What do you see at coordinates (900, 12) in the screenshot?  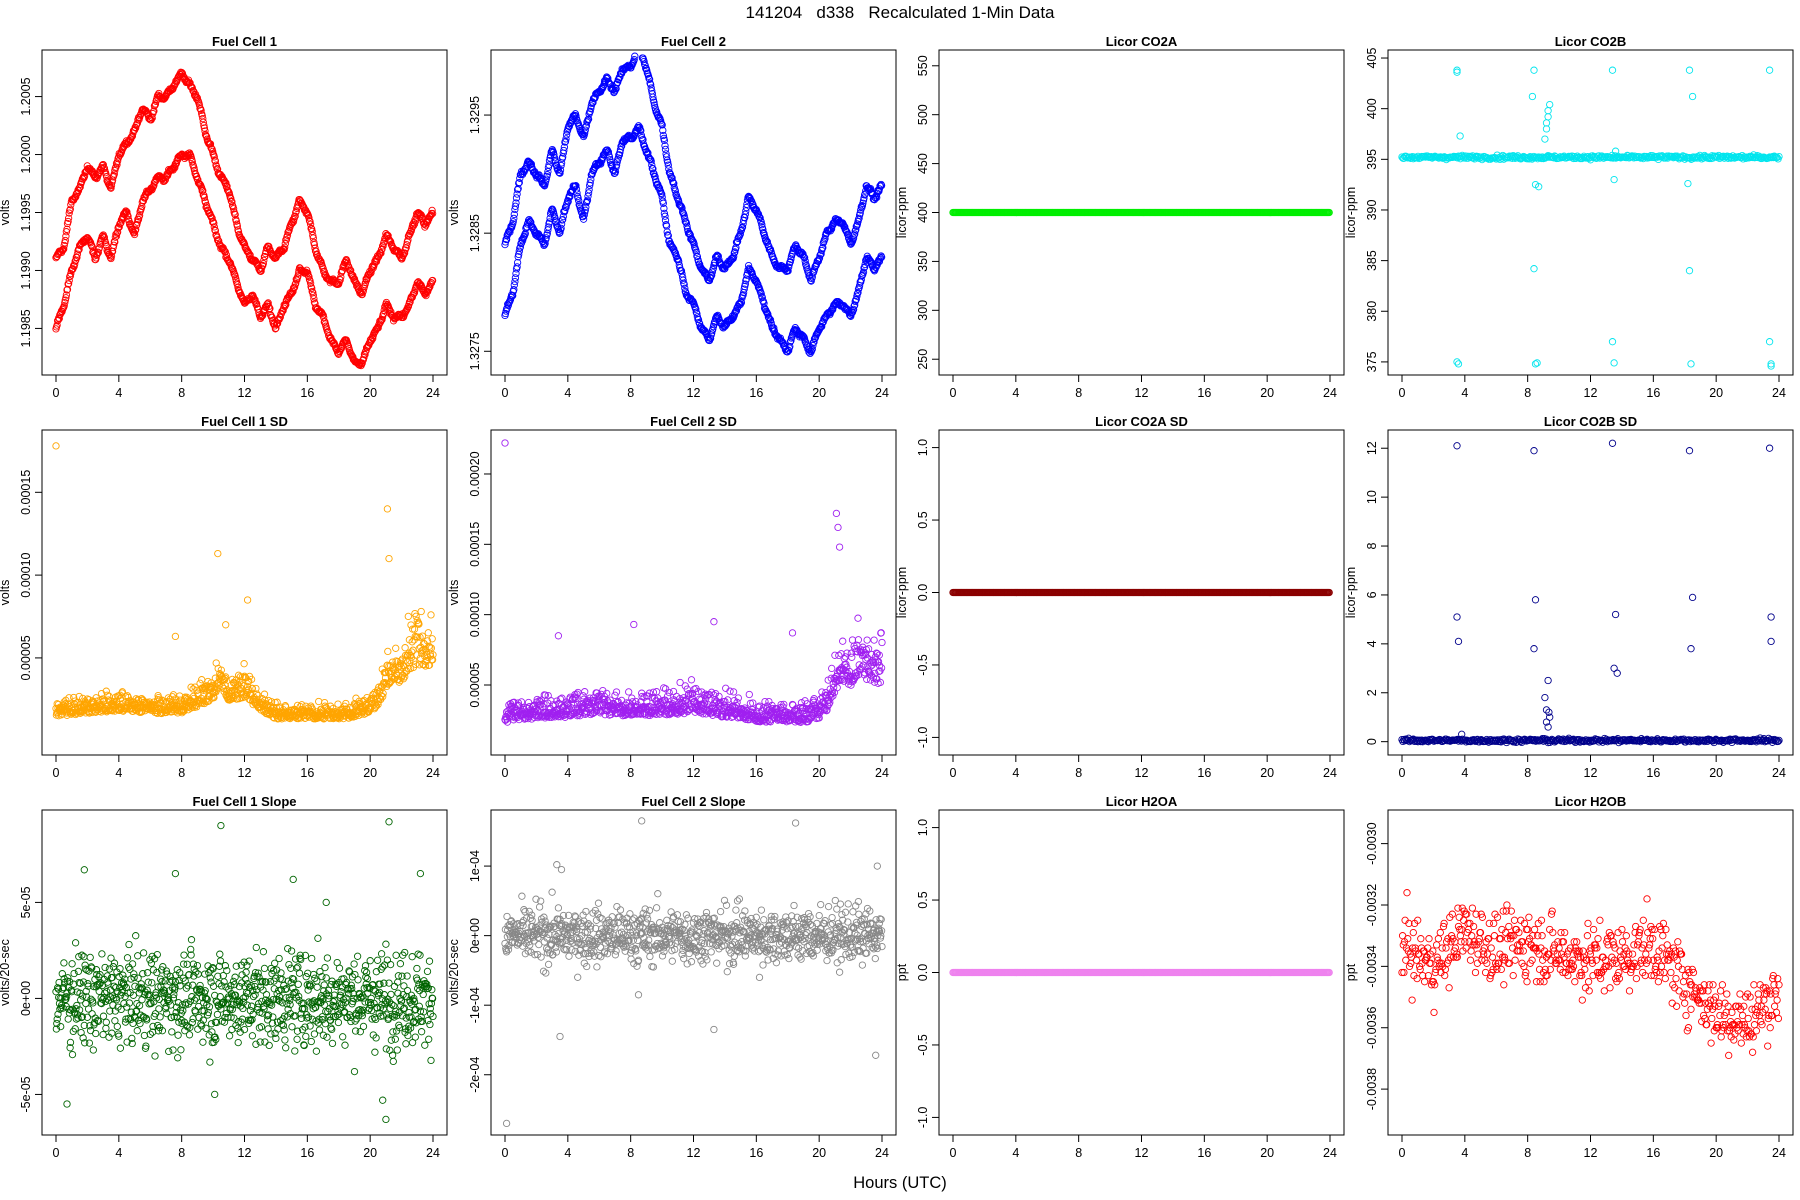 I see `figure-title: 141204 d338 Recalculated 1-Min Data` at bounding box center [900, 12].